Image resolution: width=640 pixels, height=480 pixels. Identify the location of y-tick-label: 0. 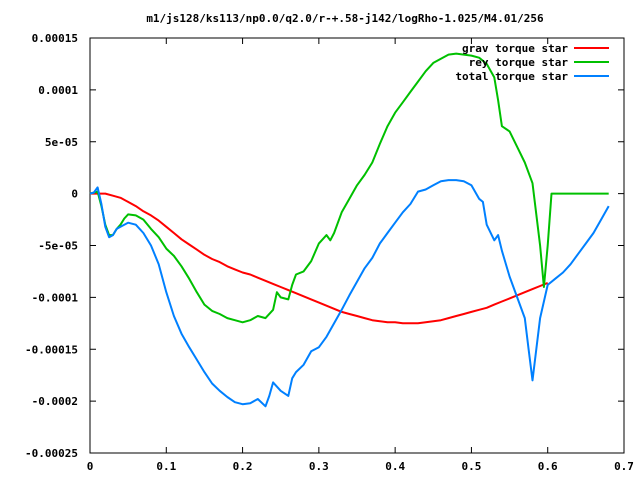
(74, 194).